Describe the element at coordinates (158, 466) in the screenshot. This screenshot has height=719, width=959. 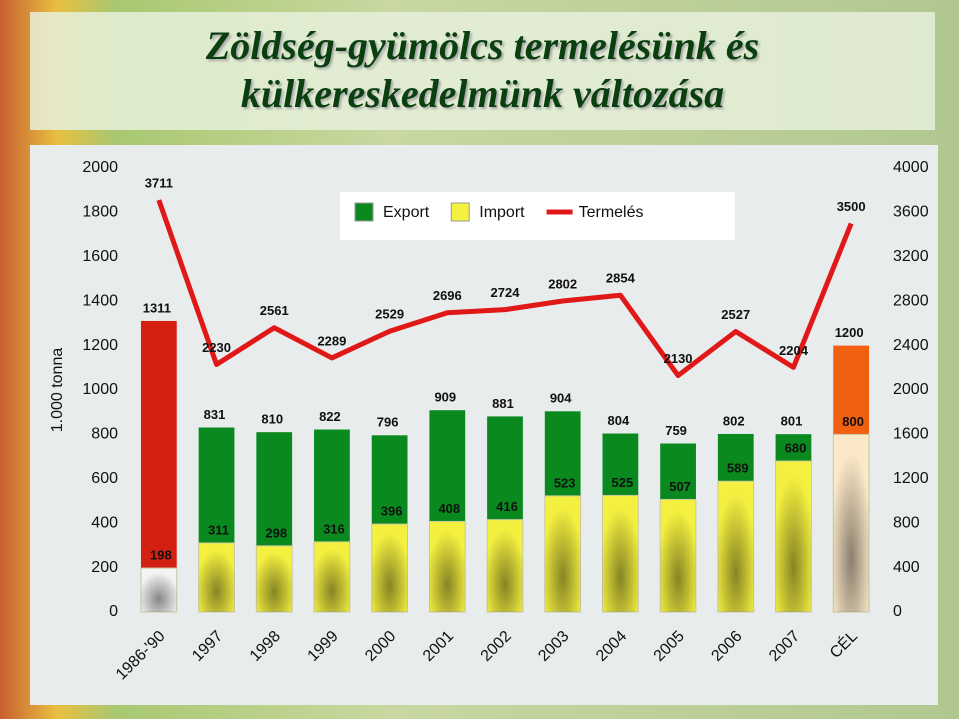
I see `bar` at that location.